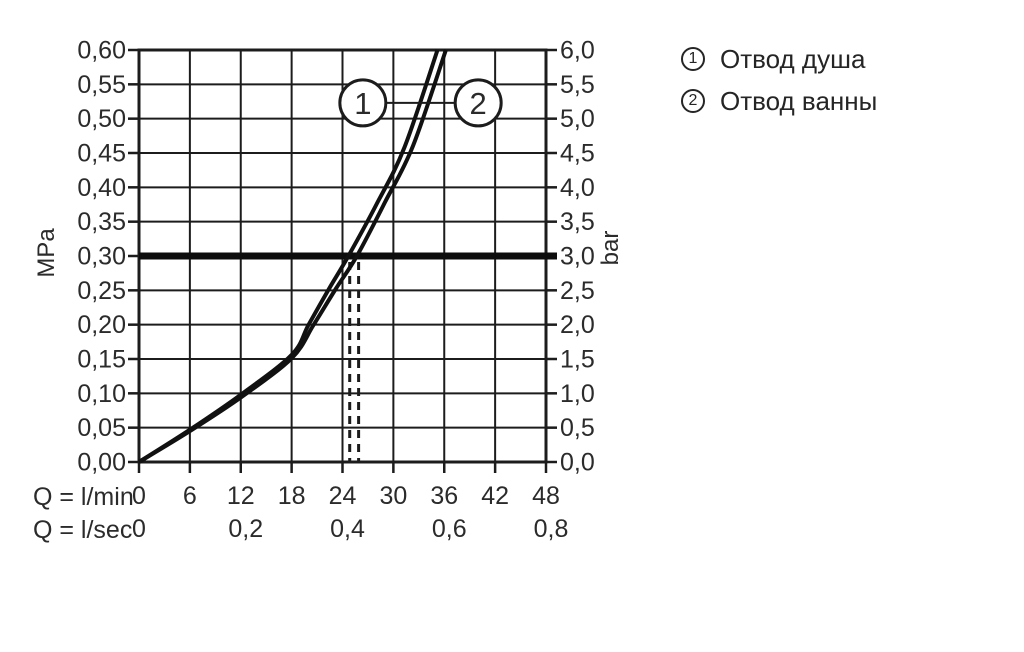  Describe the element at coordinates (577, 463) in the screenshot. I see `right-axis-tick-label: 0,0` at that location.